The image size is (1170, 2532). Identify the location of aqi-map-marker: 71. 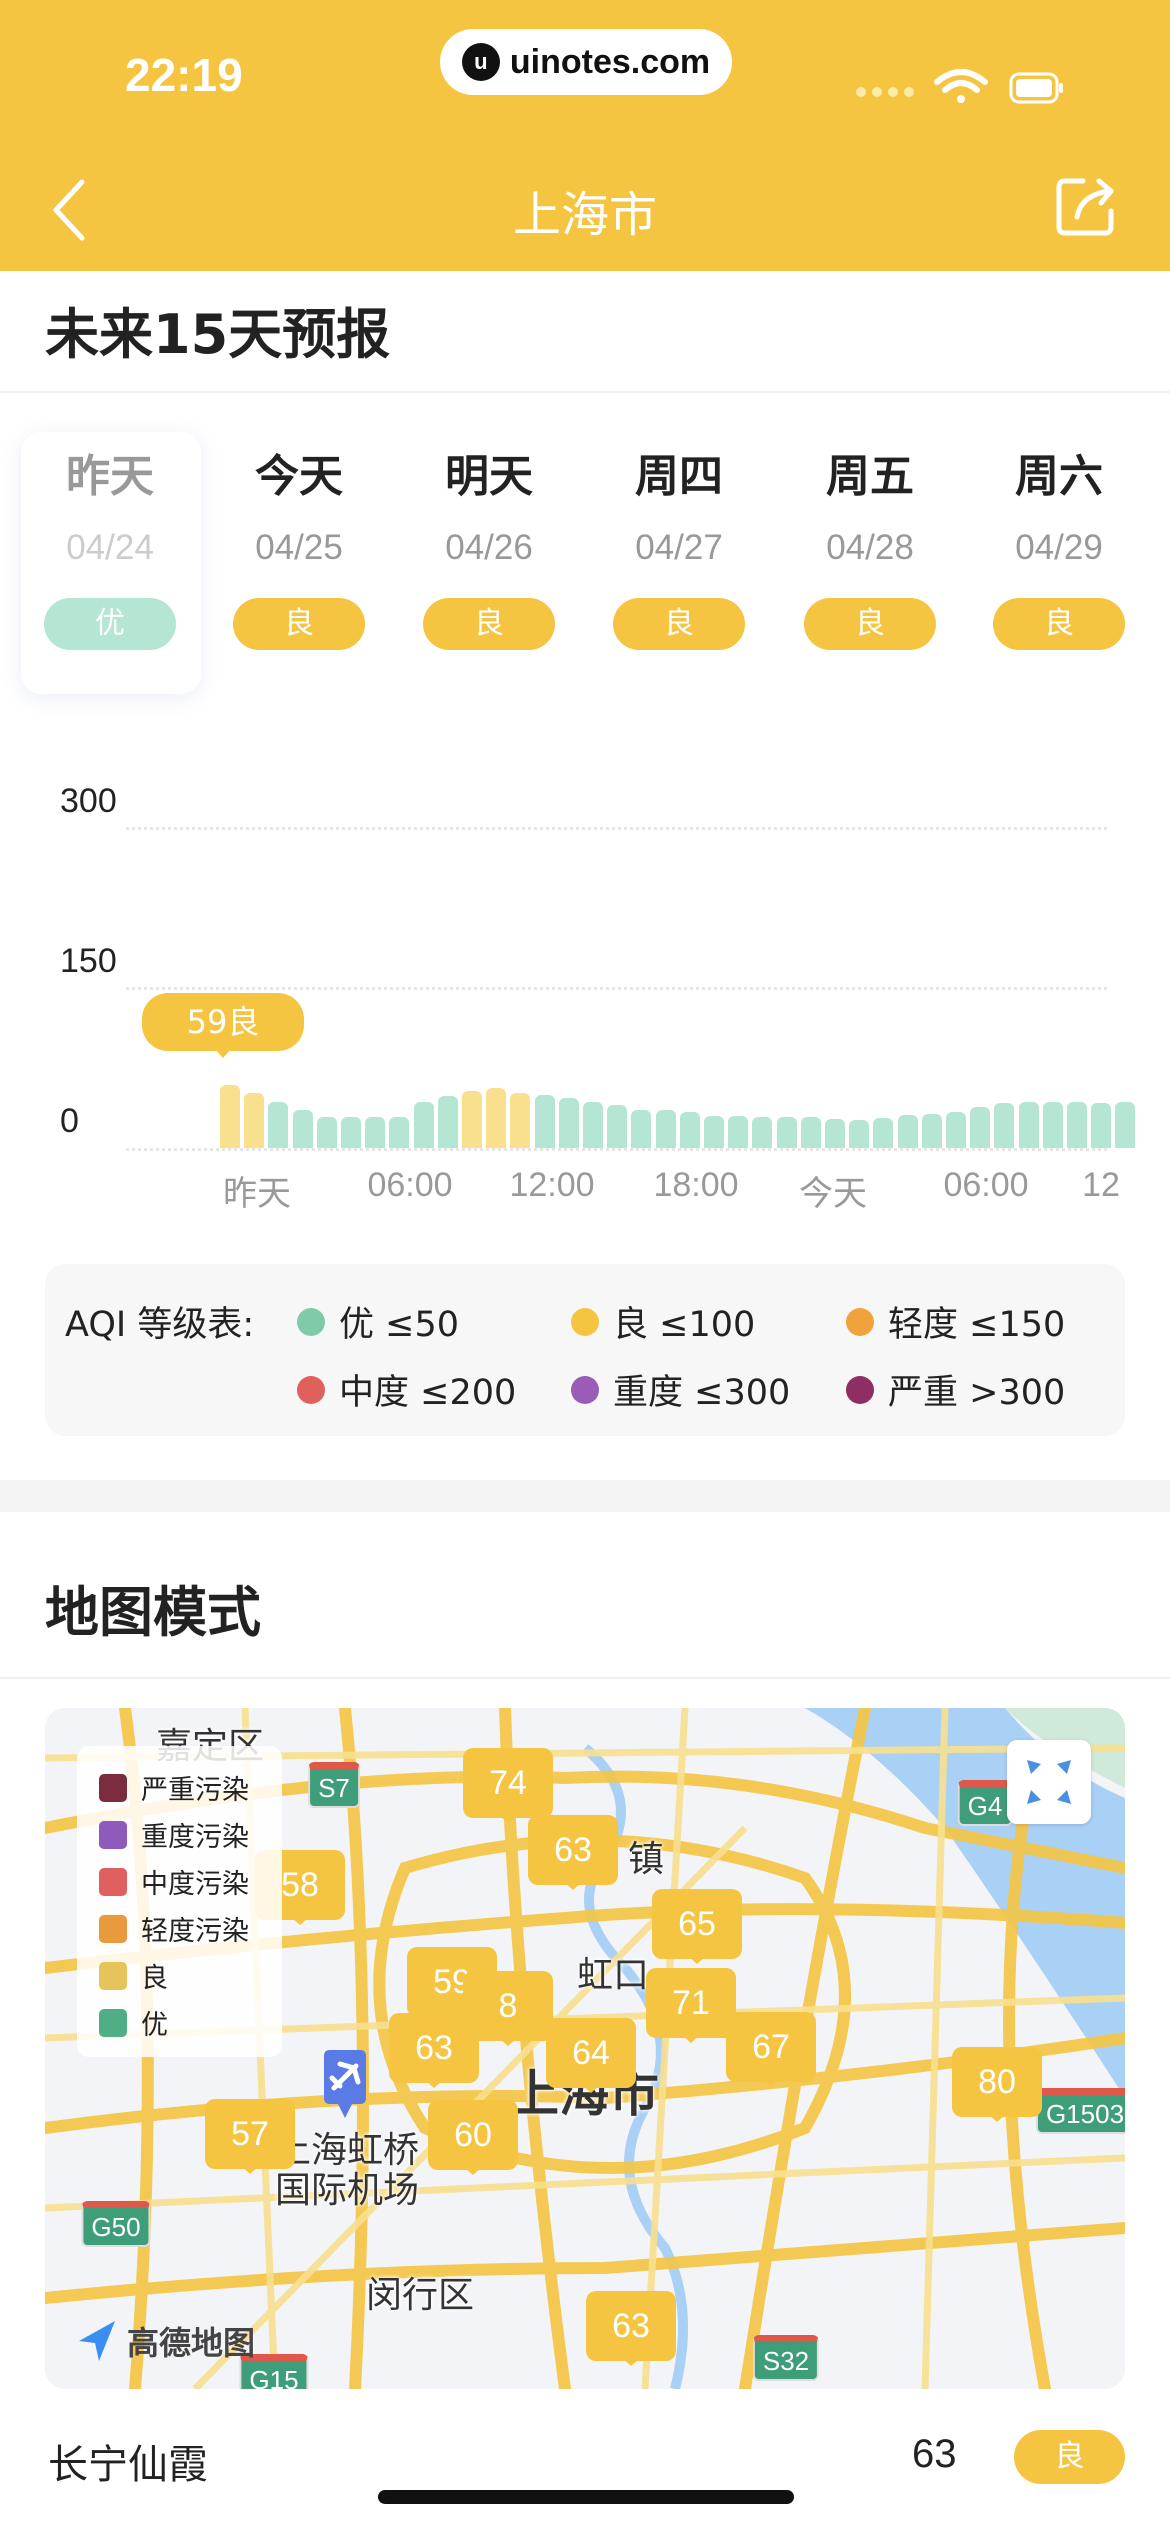
(691, 2005).